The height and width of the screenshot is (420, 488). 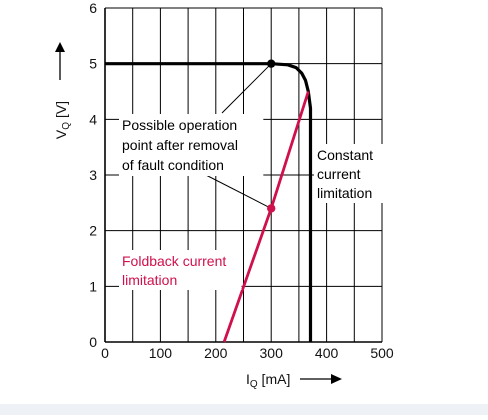 What do you see at coordinates (336, 379) in the screenshot?
I see `x-axis-arrow-head` at bounding box center [336, 379].